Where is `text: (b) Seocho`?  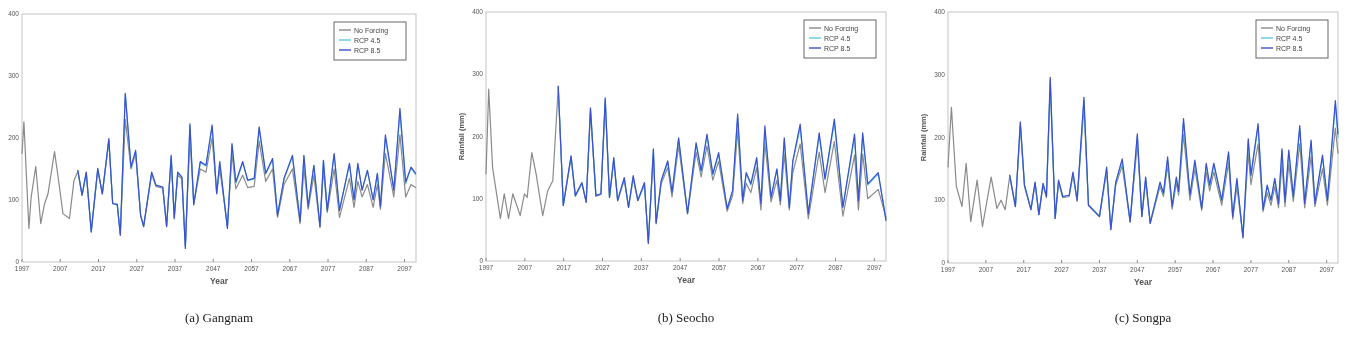
text: (b) Seocho is located at coordinates (686, 317).